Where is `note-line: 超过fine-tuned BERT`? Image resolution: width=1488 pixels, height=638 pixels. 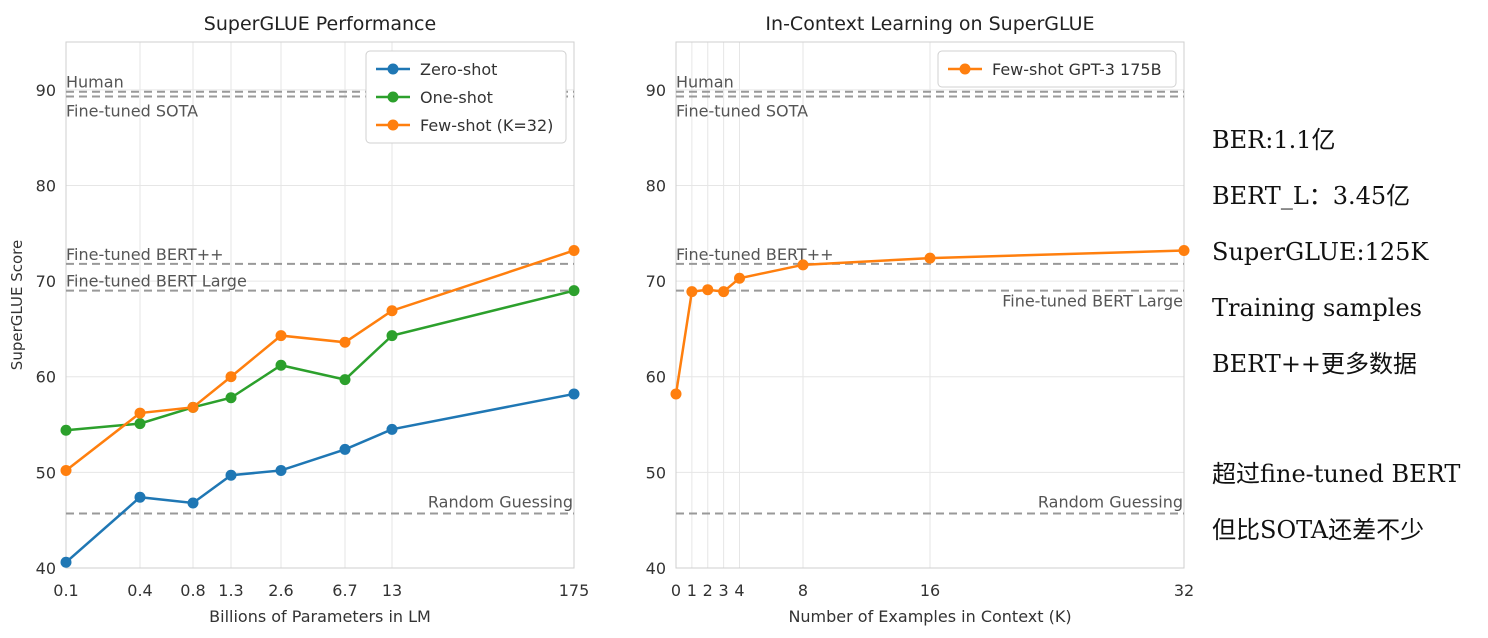 note-line: 超过fine-tuned BERT is located at coordinates (1336, 474).